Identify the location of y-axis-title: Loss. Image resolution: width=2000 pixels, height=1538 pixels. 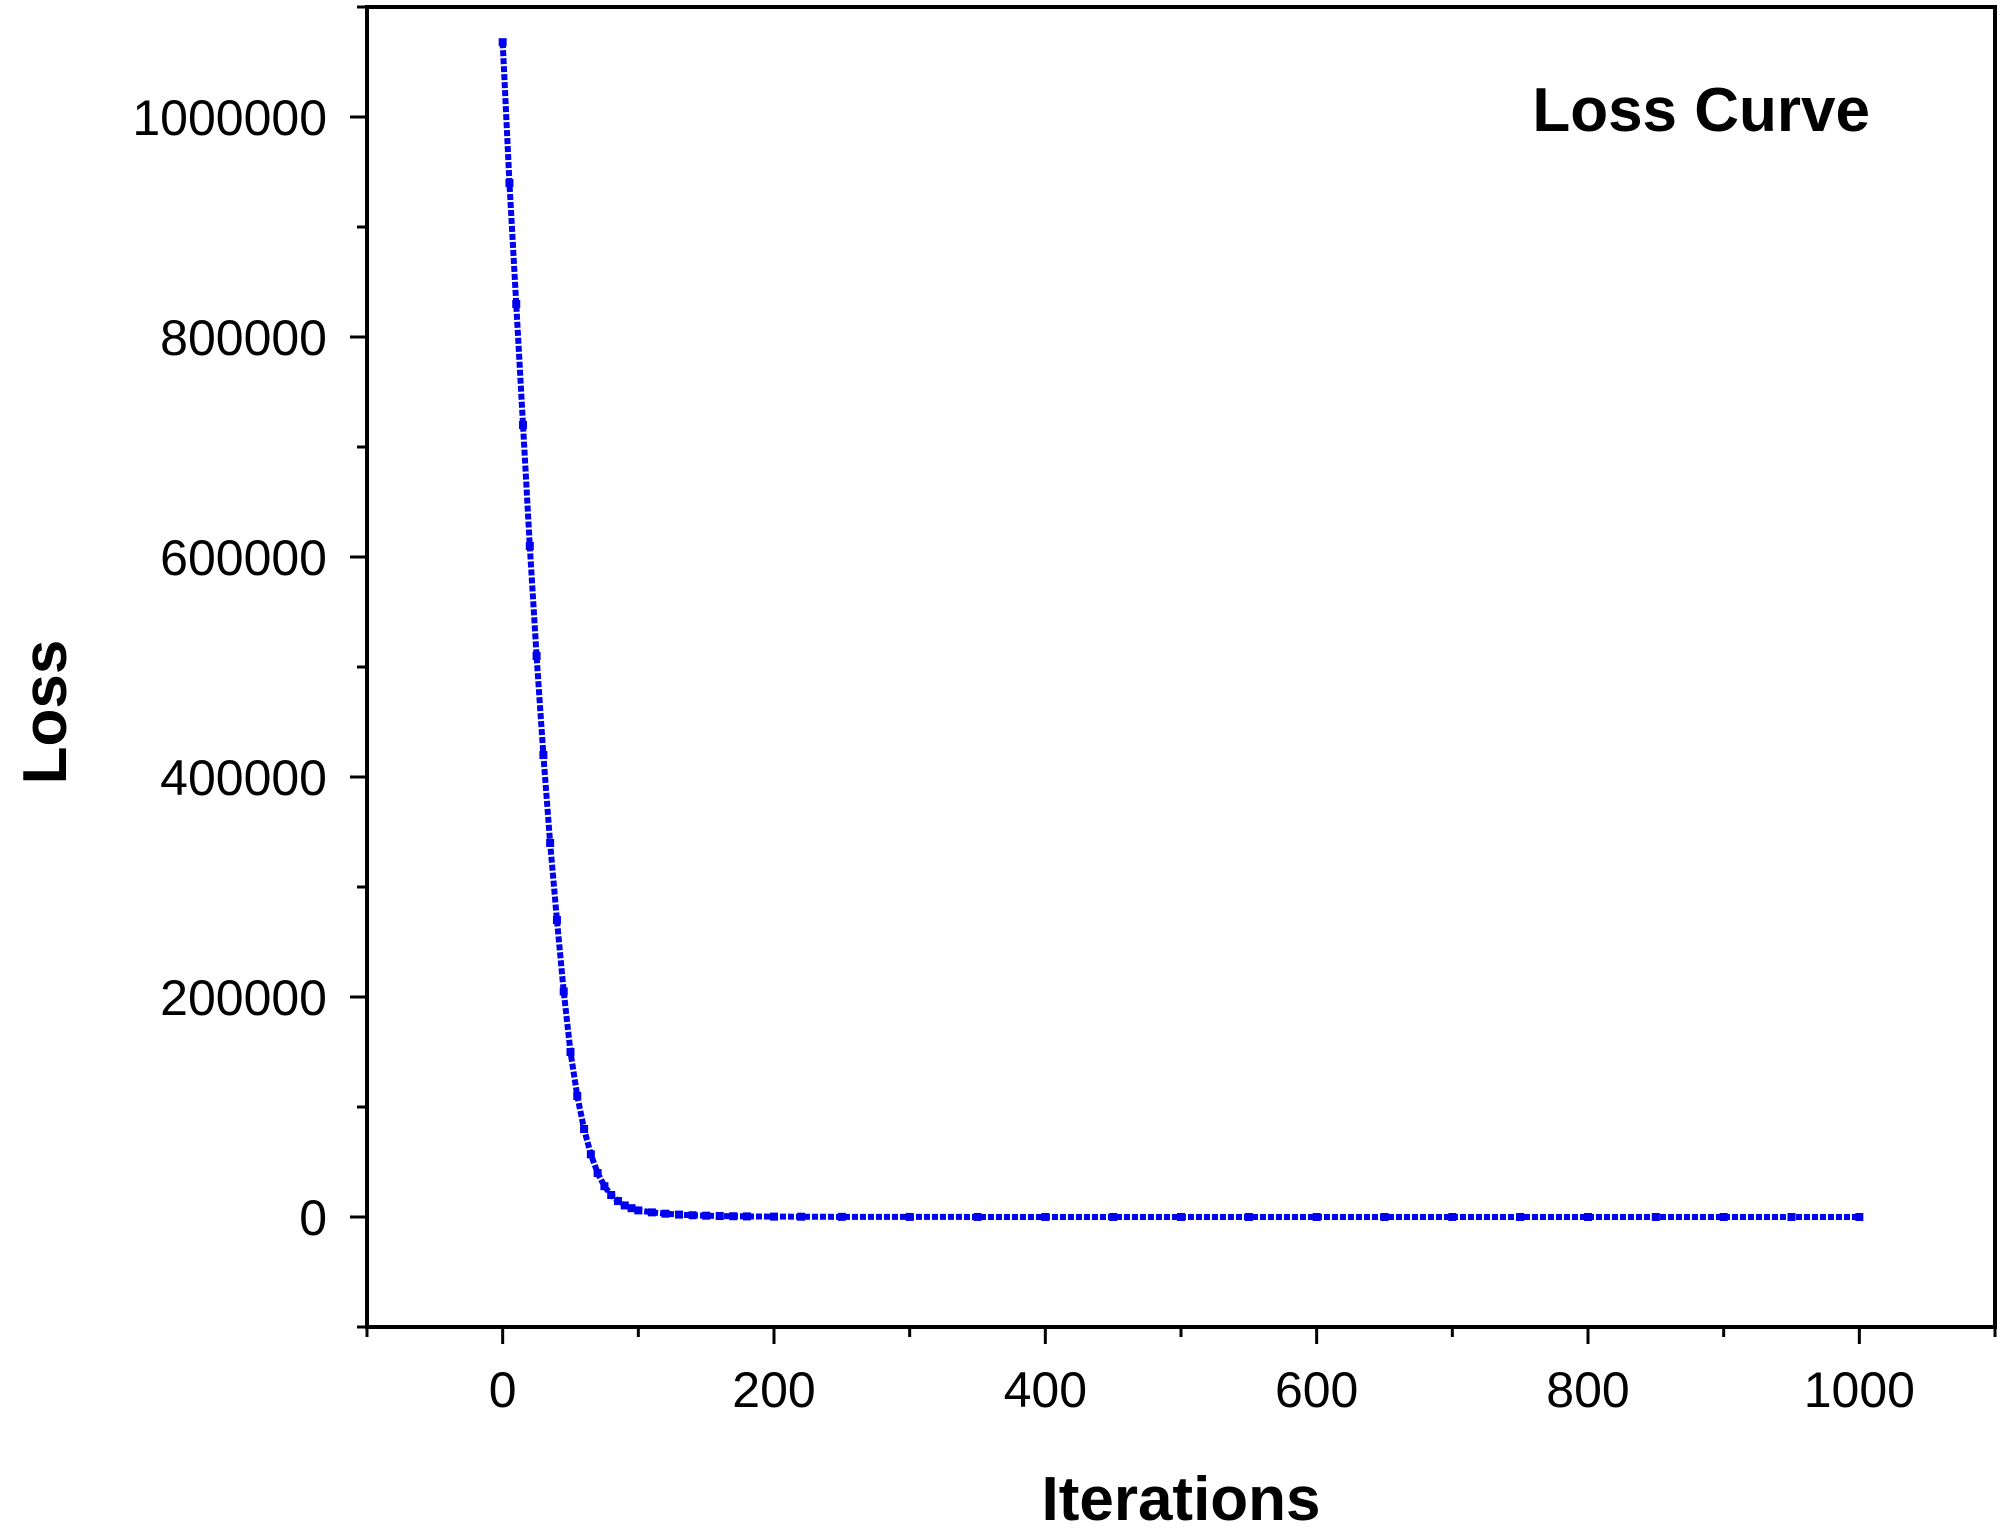
(45, 712).